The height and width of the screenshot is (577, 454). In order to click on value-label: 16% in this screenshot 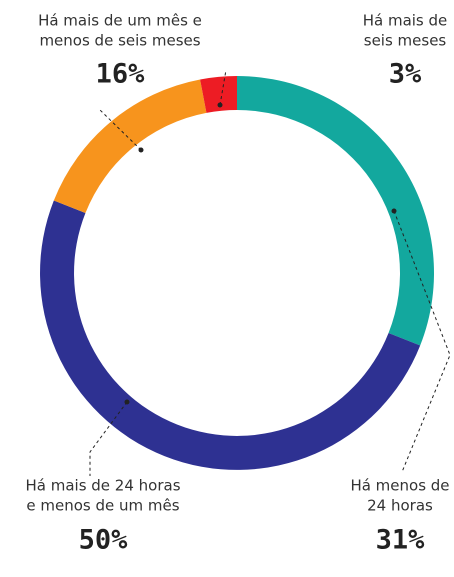, I will do `click(121, 74)`.